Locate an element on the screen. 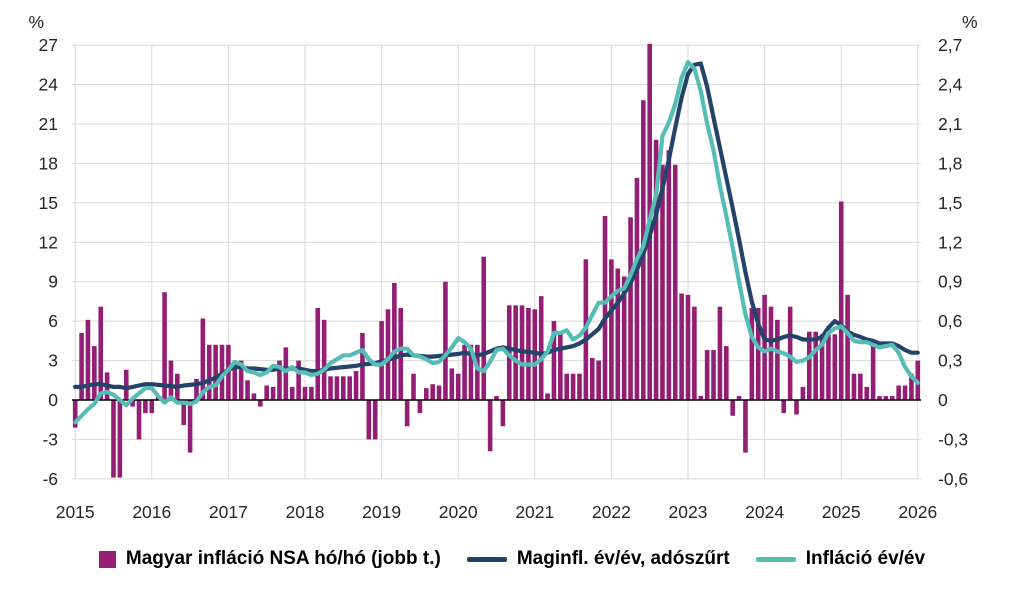 Image resolution: width=1024 pixels, height=597 pixels. legend-item-bars: Magyar infláció NSA hó/hó (jobb t.) is located at coordinates (269, 559).